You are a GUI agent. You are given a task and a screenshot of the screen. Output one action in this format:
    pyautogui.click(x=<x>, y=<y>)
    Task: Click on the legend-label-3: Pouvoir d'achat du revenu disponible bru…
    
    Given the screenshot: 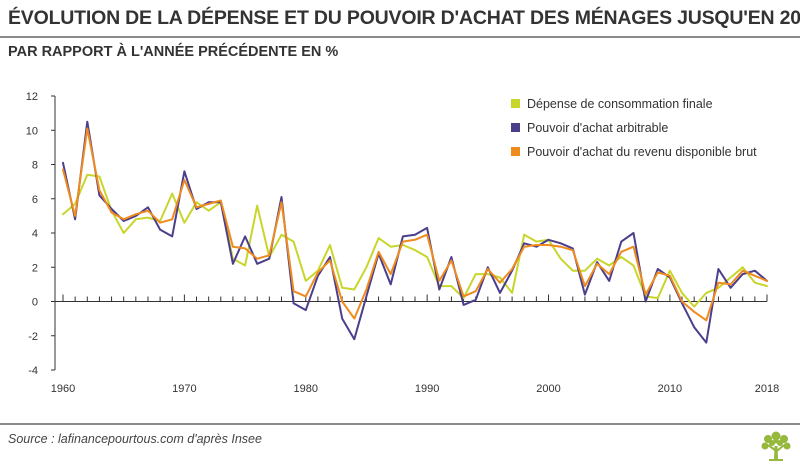 What is the action you would take?
    pyautogui.click(x=642, y=152)
    